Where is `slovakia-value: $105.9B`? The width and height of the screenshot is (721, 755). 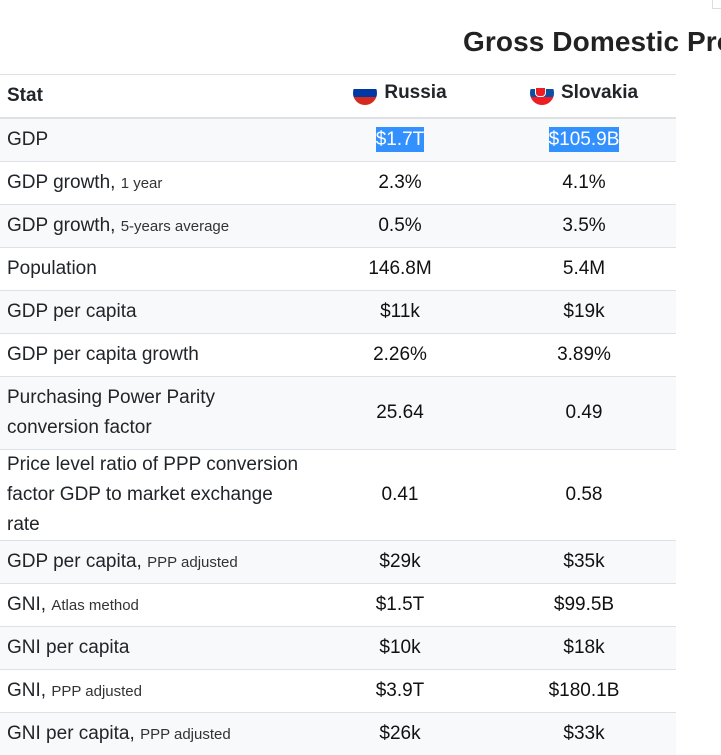 slovakia-value: $105.9B is located at coordinates (584, 140).